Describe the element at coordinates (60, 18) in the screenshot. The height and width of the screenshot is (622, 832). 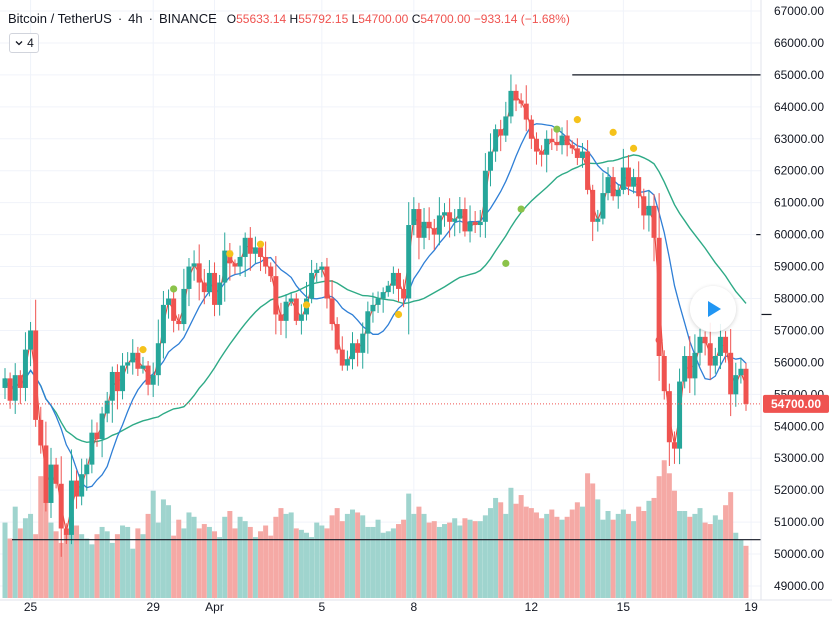
I see `symbol-name: Bitcoin / TetherUS` at that location.